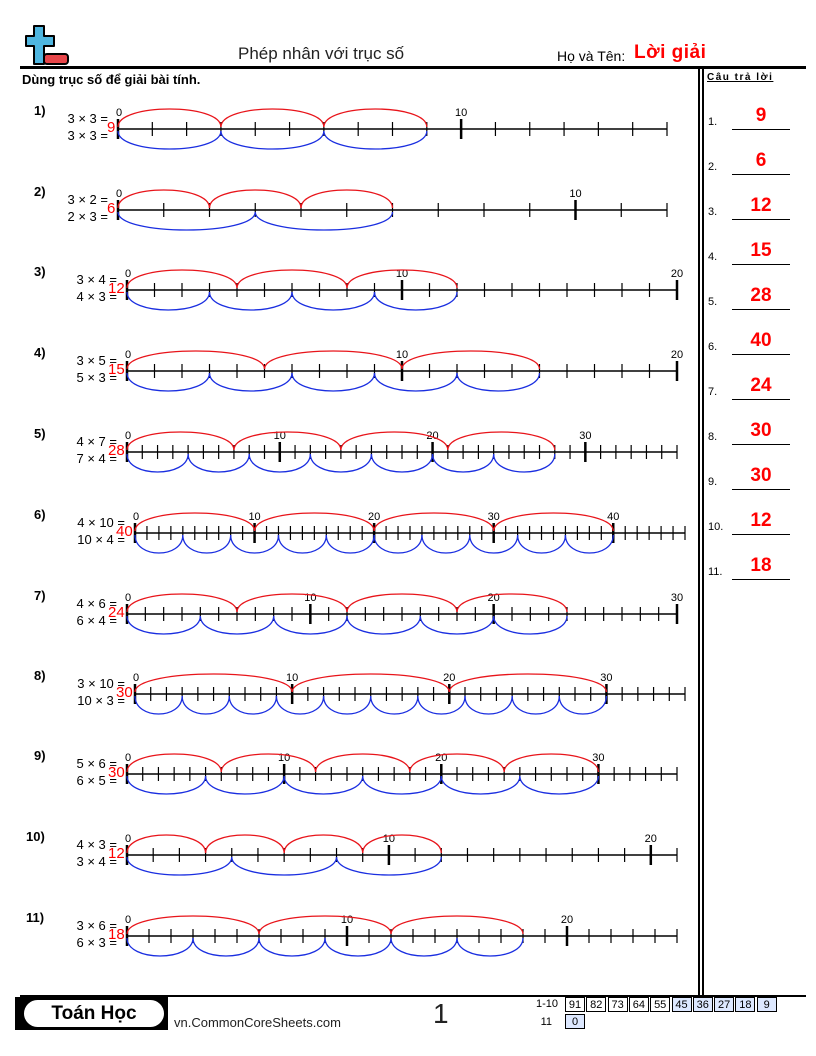 Image resolution: width=816 pixels, height=1056 pixels. What do you see at coordinates (111, 127) in the screenshot?
I see `problem-answer: 9` at bounding box center [111, 127].